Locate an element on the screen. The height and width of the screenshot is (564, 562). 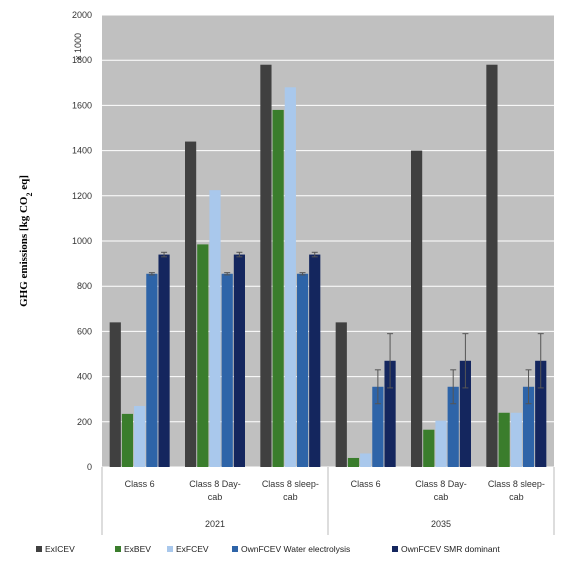
legend-label: ExFCEV is located at coordinates (192, 549).